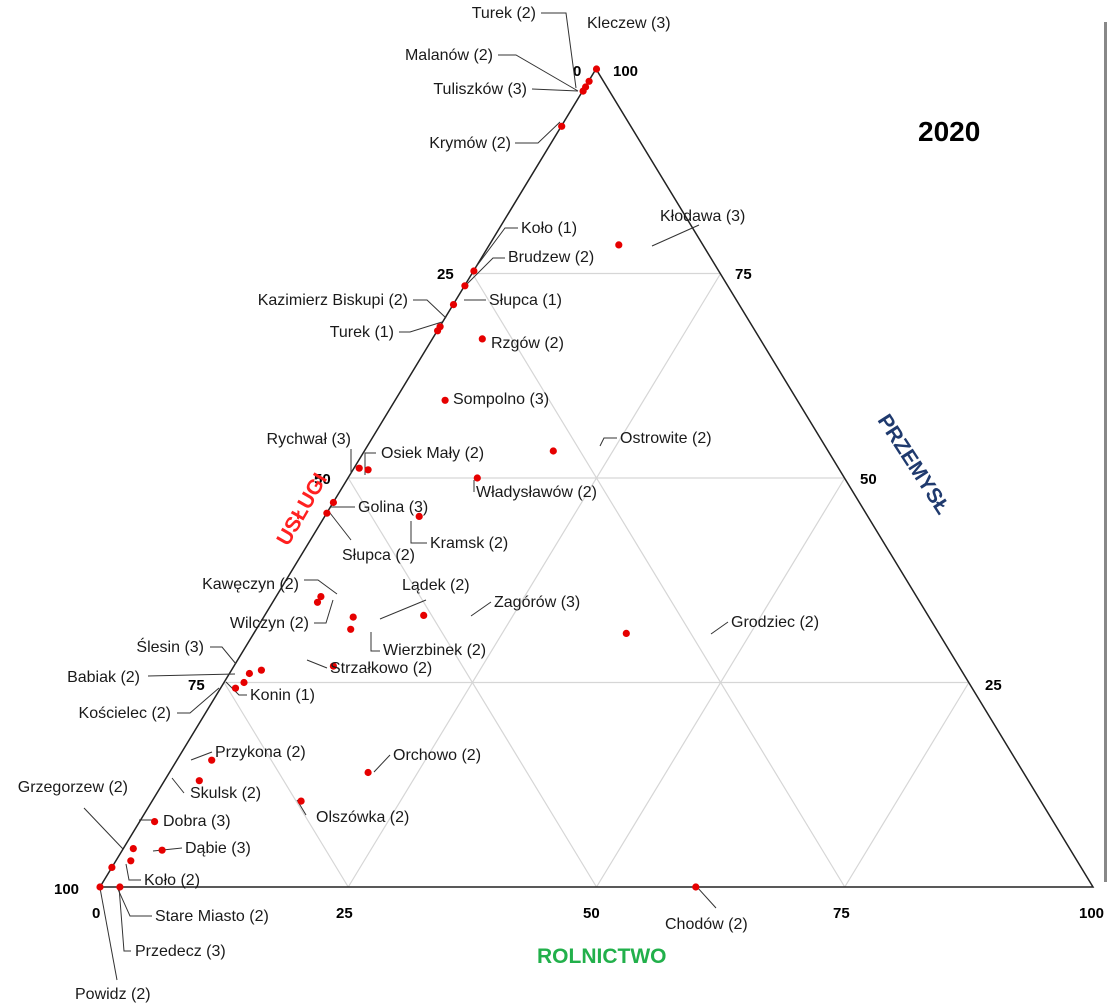 The height and width of the screenshot is (1003, 1111). Describe the element at coordinates (322, 479) in the screenshot. I see `tick-label-uslugi: 50` at that location.